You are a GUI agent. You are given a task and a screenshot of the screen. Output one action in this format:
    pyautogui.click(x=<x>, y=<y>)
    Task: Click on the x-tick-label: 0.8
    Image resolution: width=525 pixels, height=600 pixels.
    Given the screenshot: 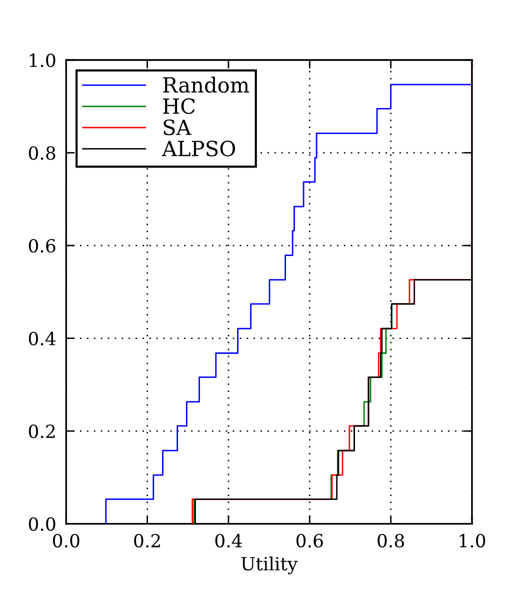 What is the action you would take?
    pyautogui.click(x=391, y=541)
    